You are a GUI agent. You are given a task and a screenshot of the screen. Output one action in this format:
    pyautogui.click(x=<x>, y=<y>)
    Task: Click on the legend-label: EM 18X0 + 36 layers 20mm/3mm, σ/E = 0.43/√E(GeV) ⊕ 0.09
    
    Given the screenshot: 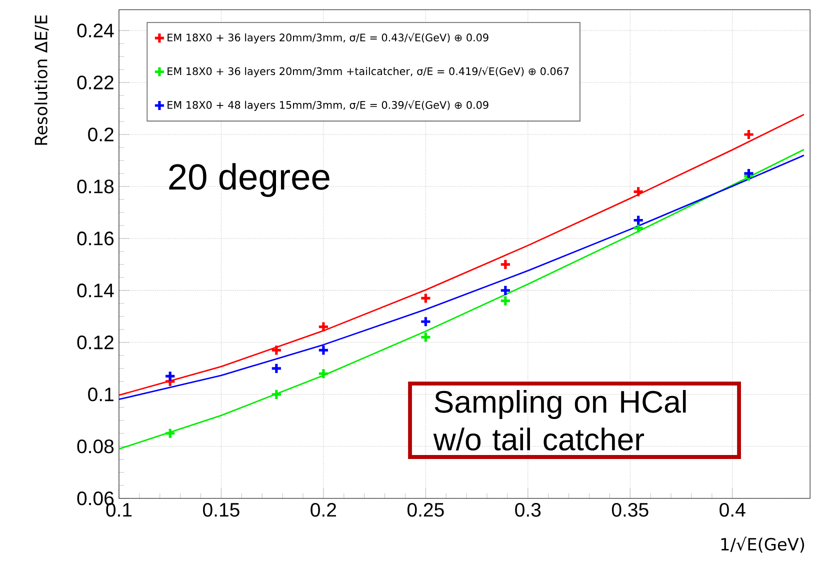 What is the action you would take?
    pyautogui.click(x=328, y=38)
    